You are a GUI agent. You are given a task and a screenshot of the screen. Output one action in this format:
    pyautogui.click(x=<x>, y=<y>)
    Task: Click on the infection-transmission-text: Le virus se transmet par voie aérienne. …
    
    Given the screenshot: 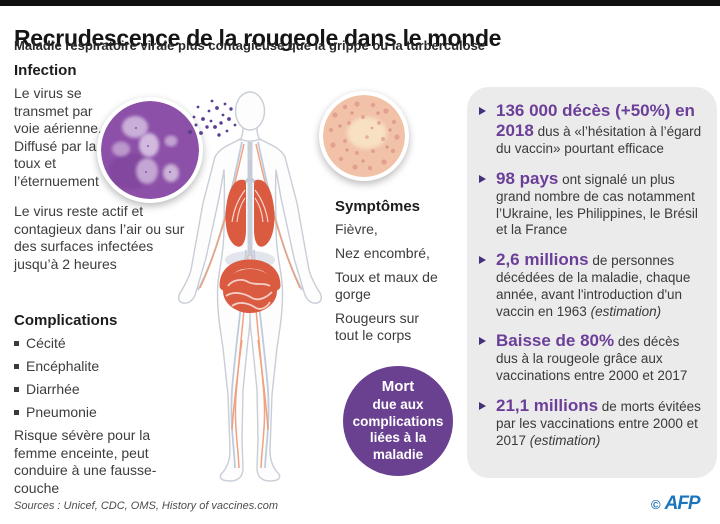 What is the action you would take?
    pyautogui.click(x=58, y=137)
    